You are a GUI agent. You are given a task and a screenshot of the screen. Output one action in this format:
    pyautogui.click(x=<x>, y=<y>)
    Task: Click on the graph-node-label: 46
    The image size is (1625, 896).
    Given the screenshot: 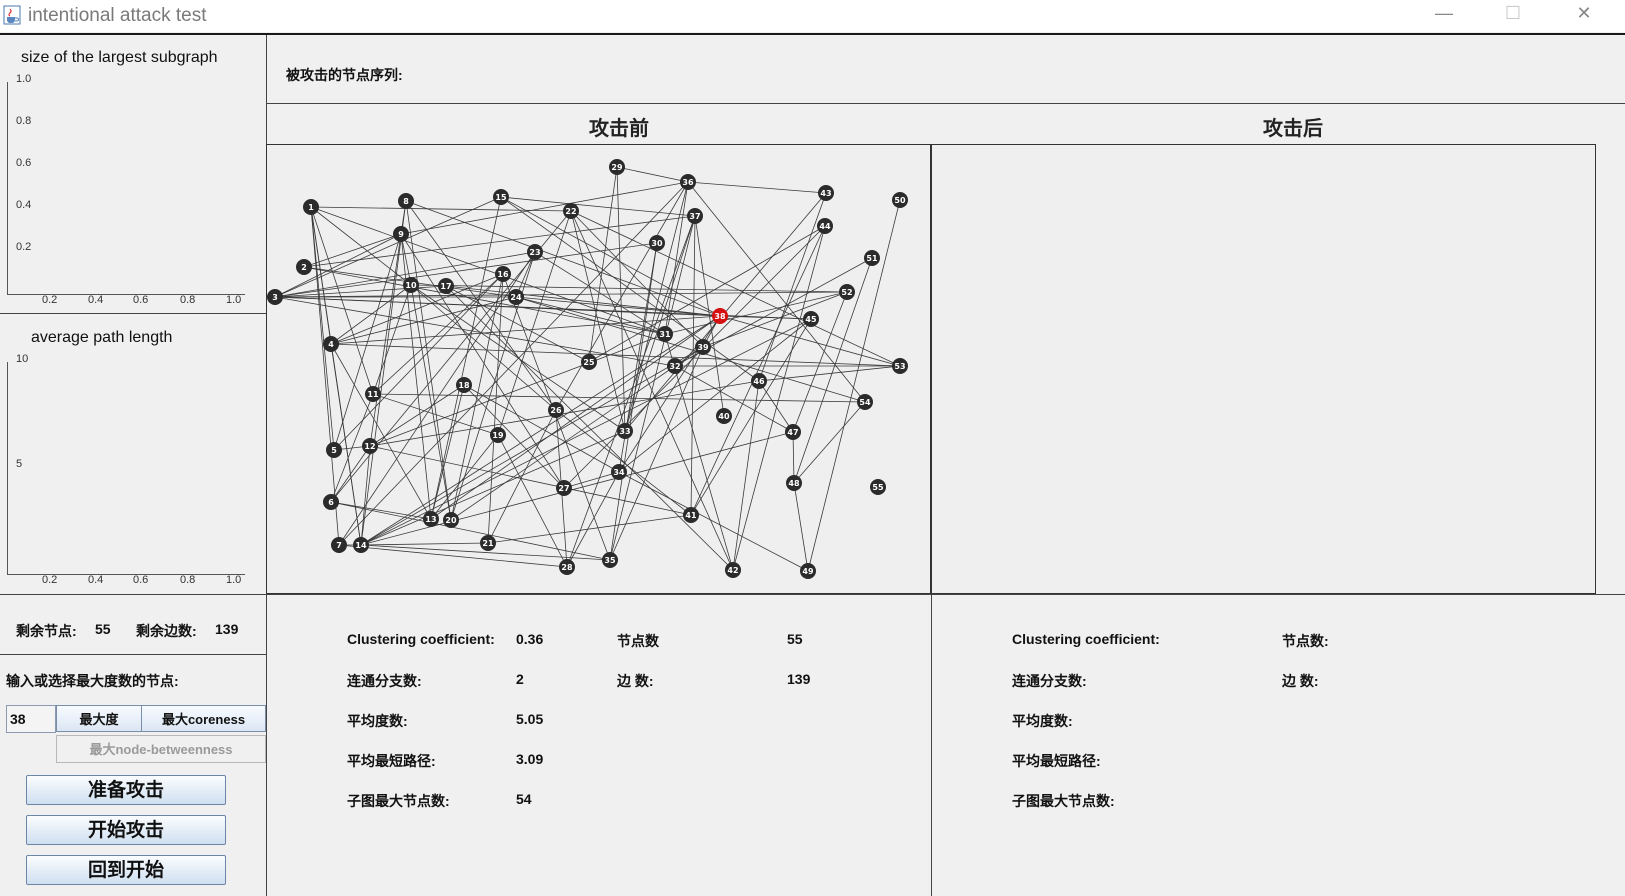 What is the action you would take?
    pyautogui.click(x=759, y=381)
    